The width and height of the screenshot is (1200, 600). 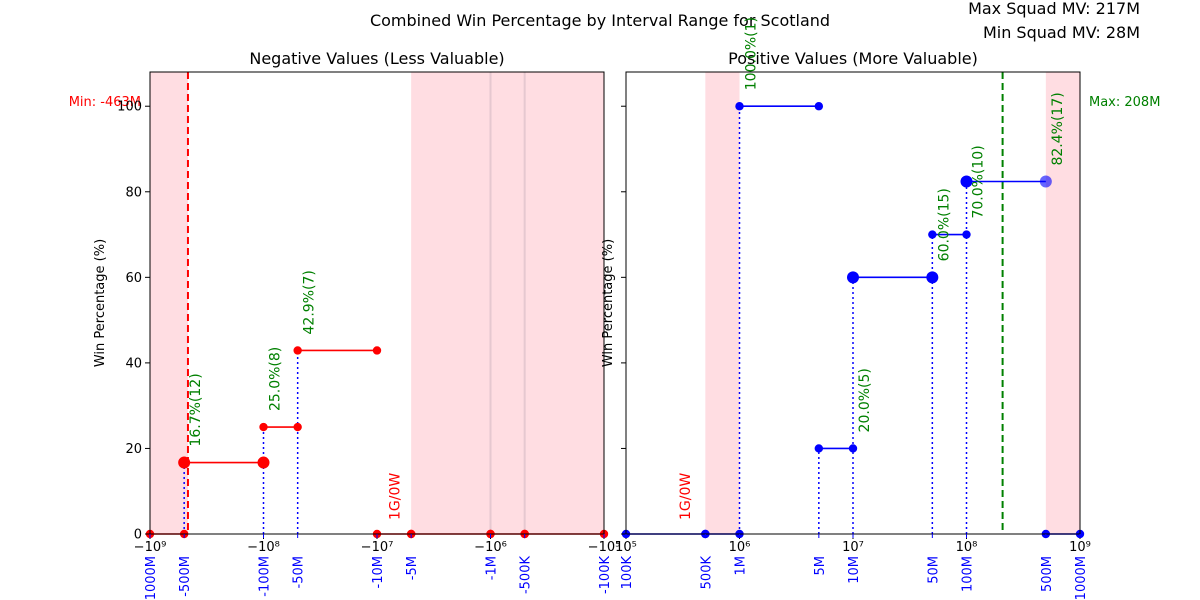 What do you see at coordinates (138, 535) in the screenshot?
I see `negative-y-tick-label-0: 0` at bounding box center [138, 535].